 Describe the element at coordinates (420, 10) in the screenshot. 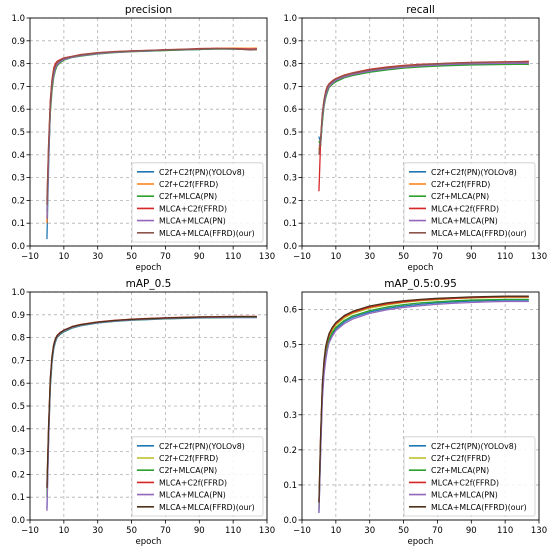

I see `subplot-title: recall` at that location.